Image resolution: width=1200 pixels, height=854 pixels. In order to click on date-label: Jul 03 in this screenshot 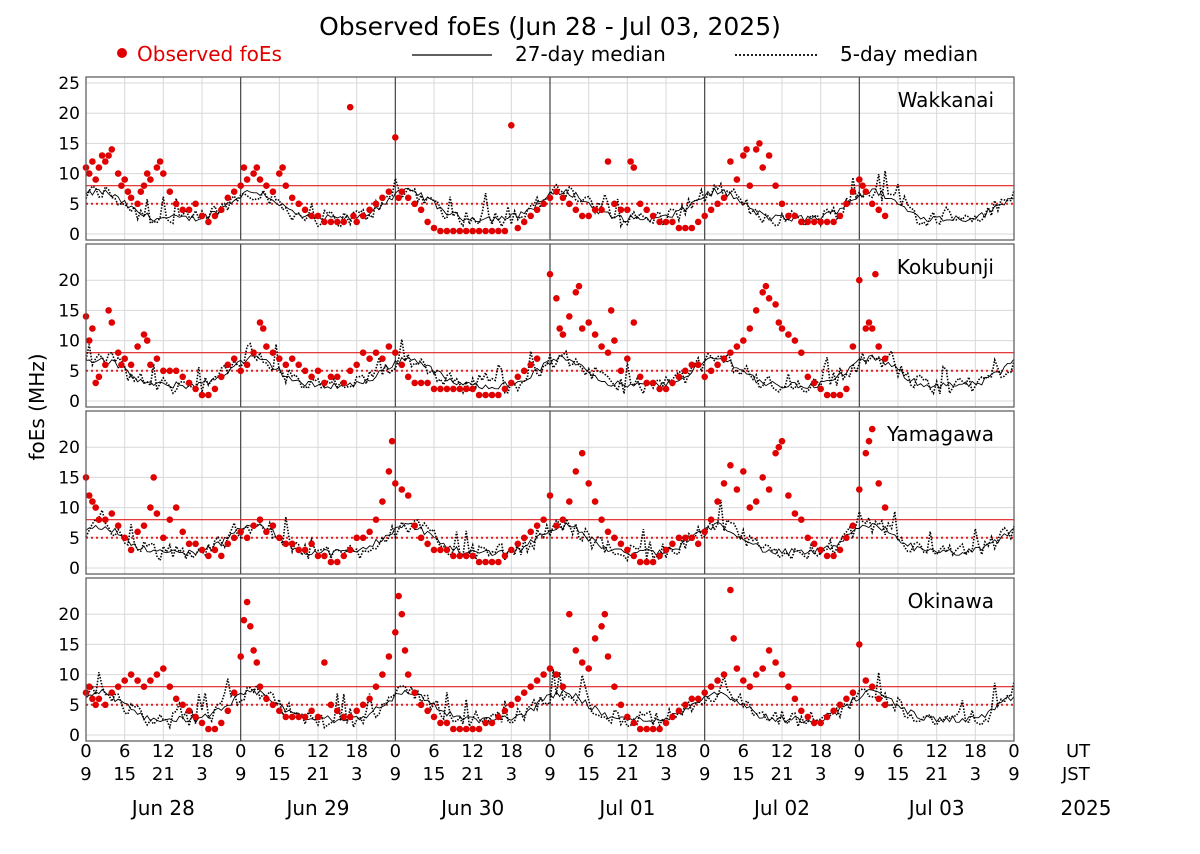, I will do `click(936, 808)`.